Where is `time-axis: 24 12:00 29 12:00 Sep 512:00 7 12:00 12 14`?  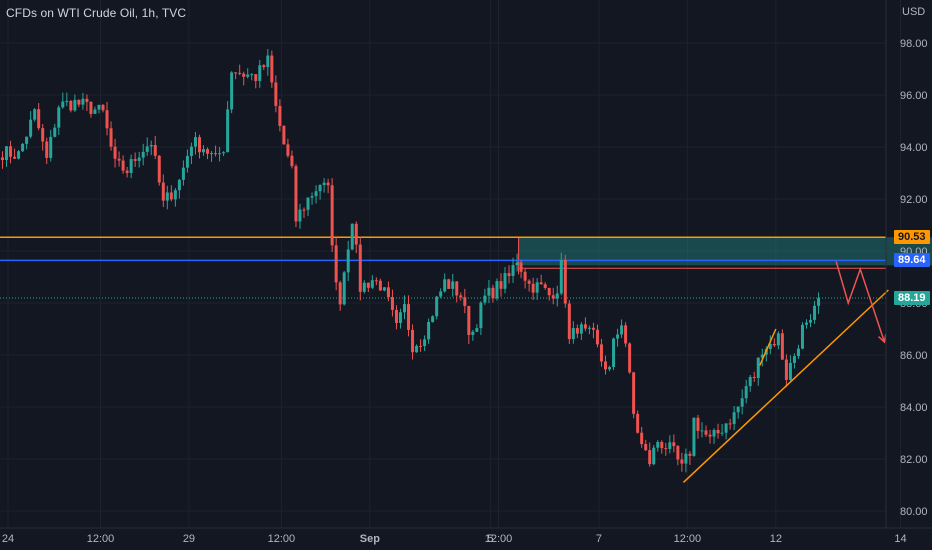
time-axis: 24 12:00 29 12:00 Sep 512:00 7 12:00 12 14 is located at coordinates (454, 539).